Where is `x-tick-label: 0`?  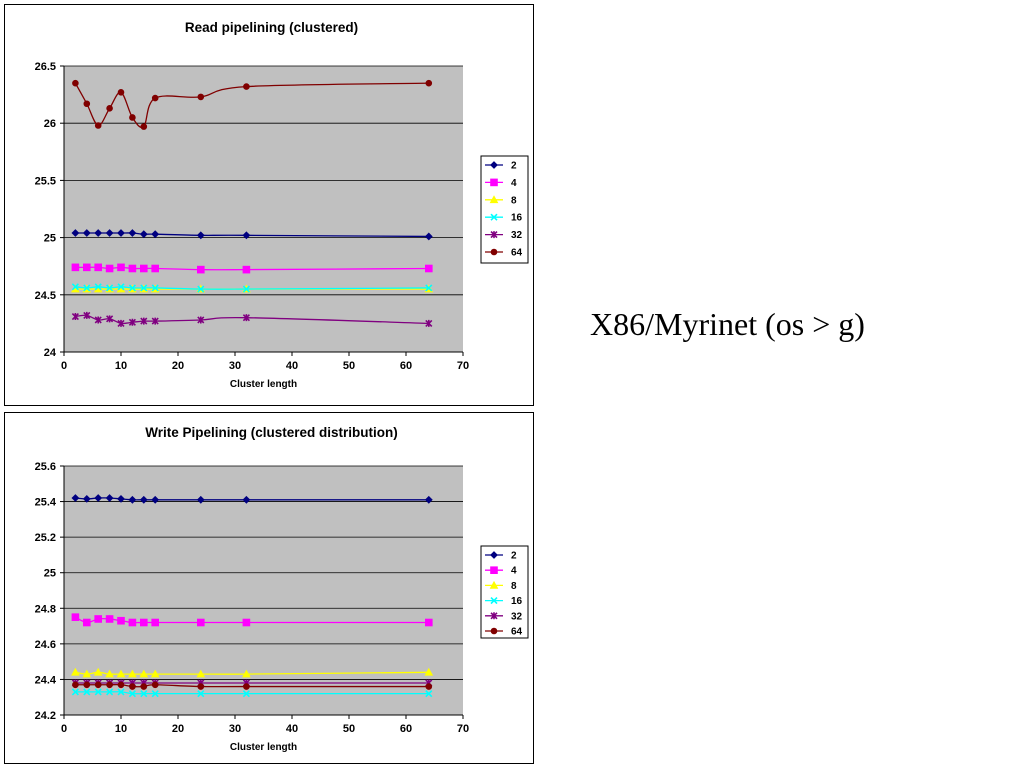 x-tick-label: 0 is located at coordinates (64, 729).